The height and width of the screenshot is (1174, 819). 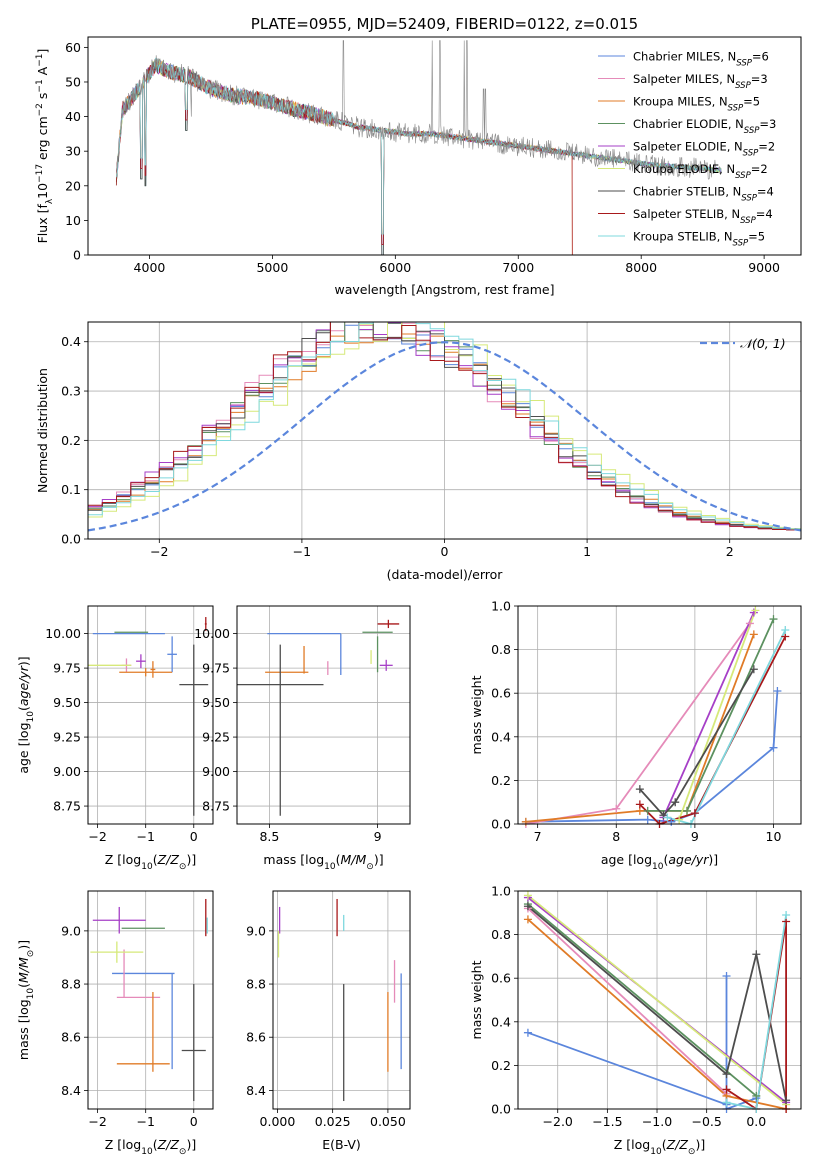 I want to click on label-part: )], so click(x=191, y=1144).